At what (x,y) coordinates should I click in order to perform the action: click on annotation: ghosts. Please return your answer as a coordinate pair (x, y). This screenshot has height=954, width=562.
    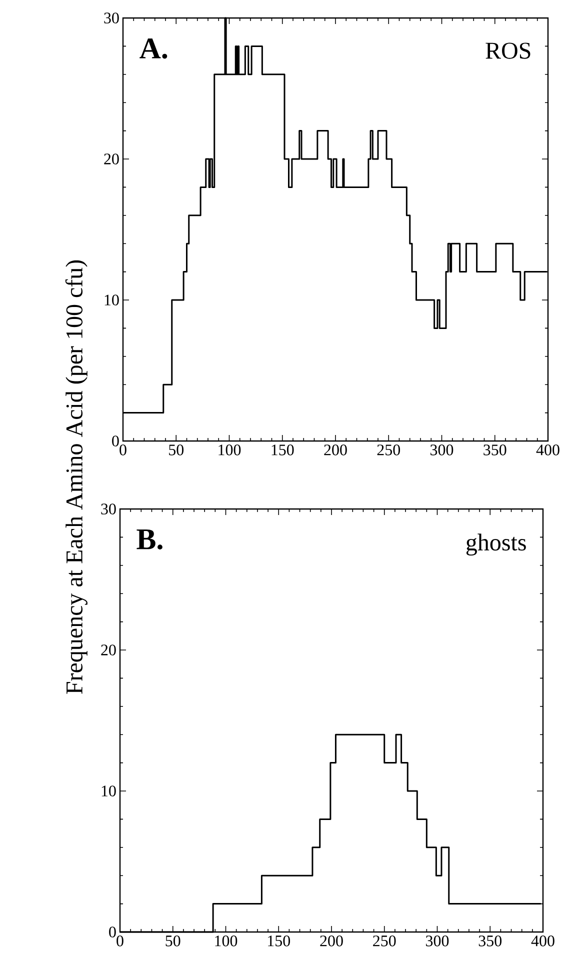
    Looking at the image, I should click on (496, 545).